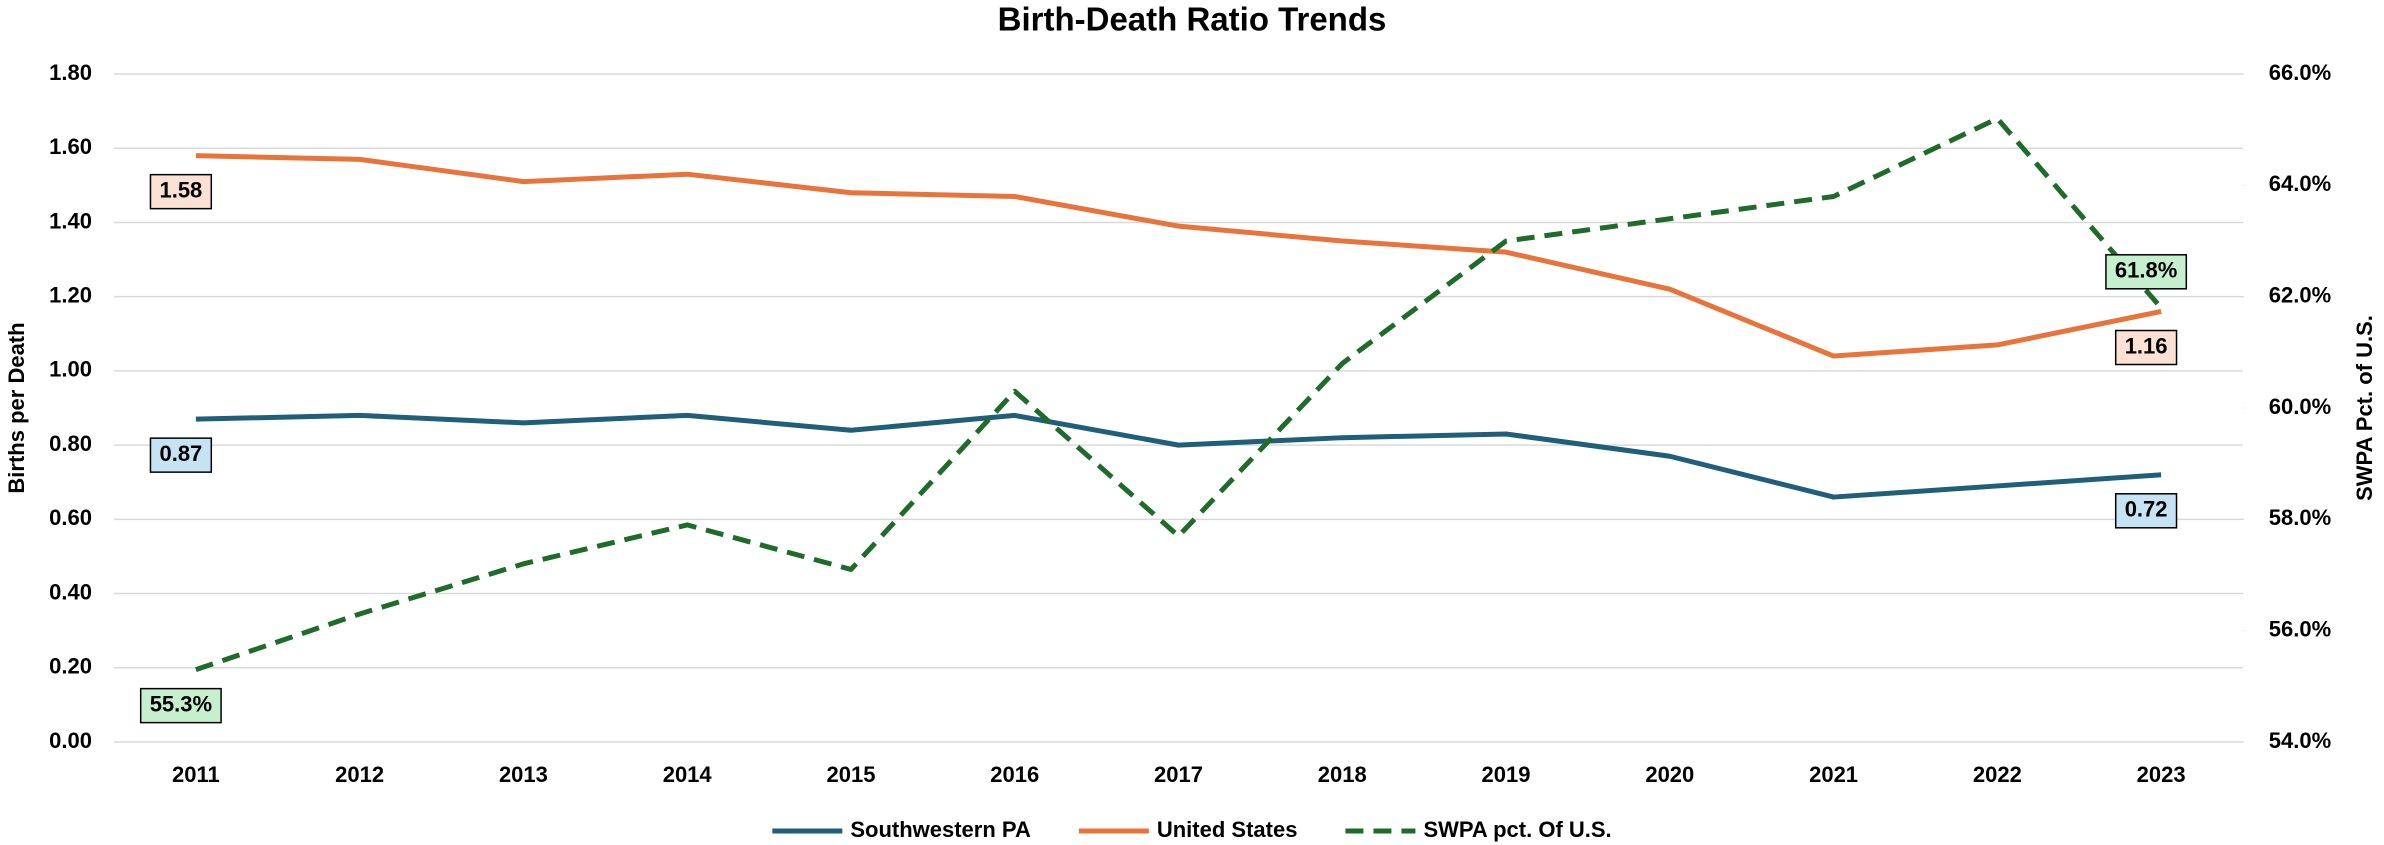 This screenshot has width=2384, height=845. Describe the element at coordinates (70, 146) in the screenshot. I see `y-tick-label: 1.60` at that location.